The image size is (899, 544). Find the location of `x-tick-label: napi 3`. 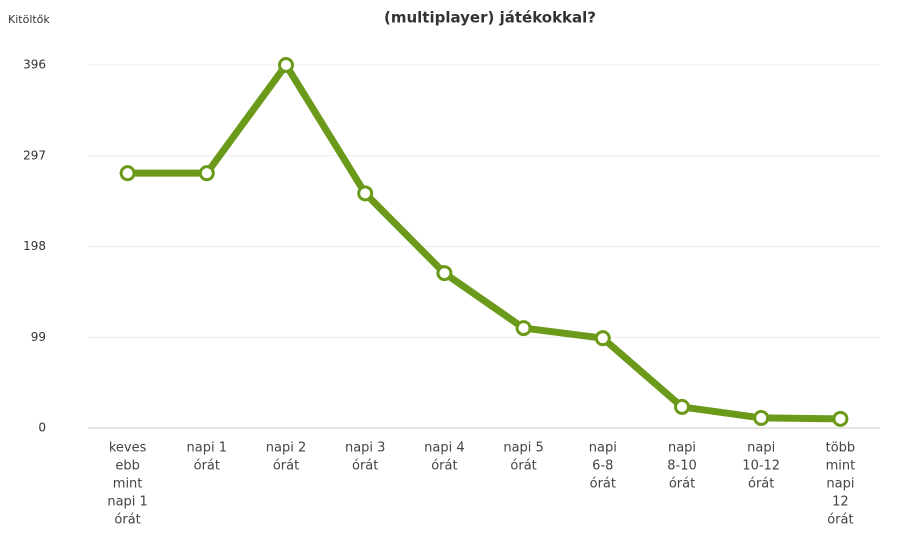

x-tick-label: napi 3 is located at coordinates (365, 448).